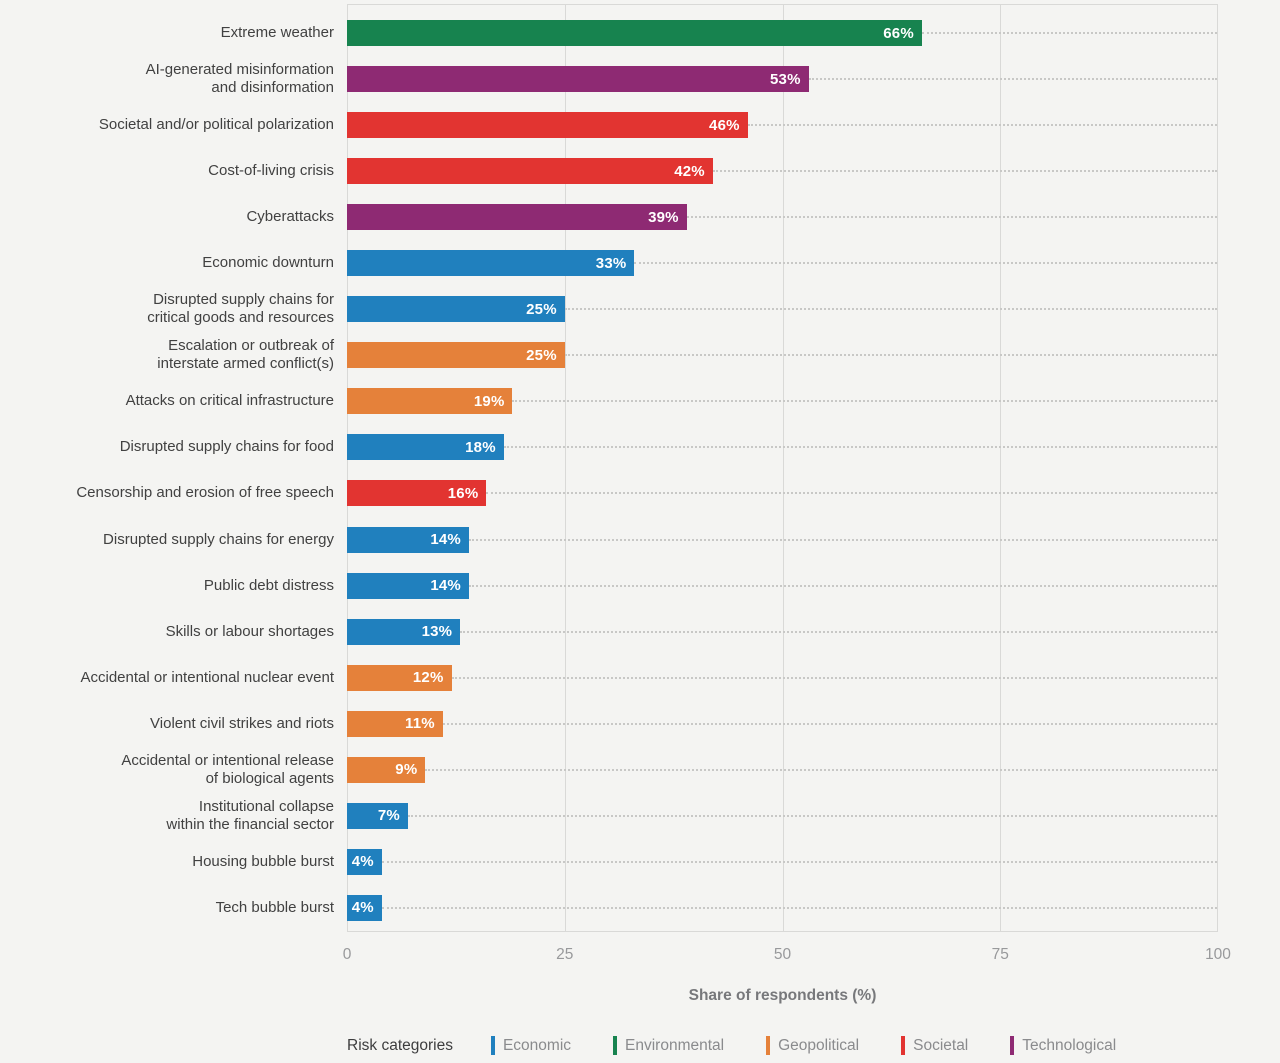 This screenshot has width=1280, height=1063. I want to click on bar-track: 19%, so click(782, 401).